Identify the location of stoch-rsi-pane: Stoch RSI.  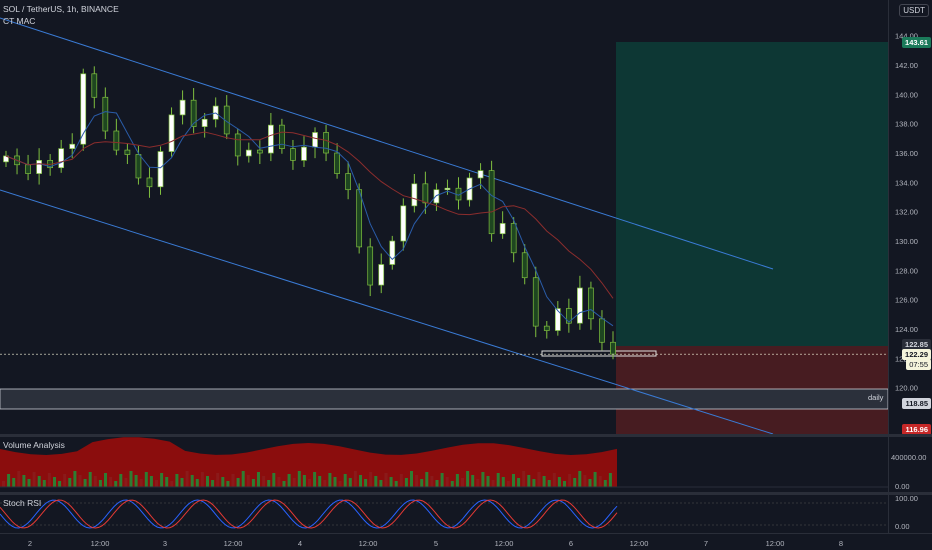
(444, 514).